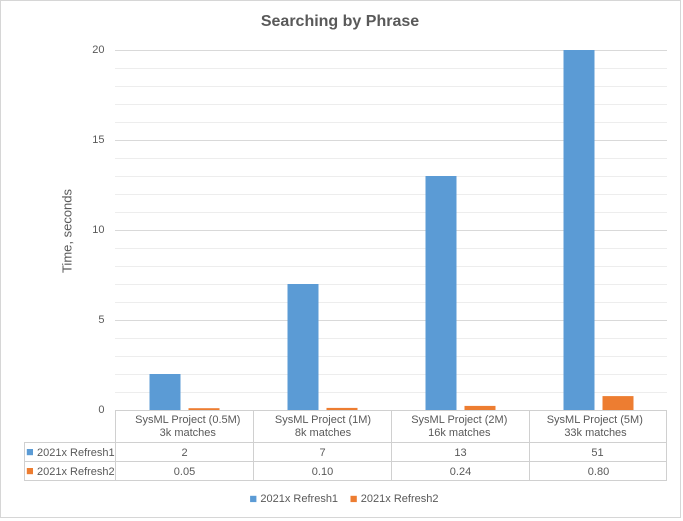 This screenshot has width=683, height=521. What do you see at coordinates (323, 420) in the screenshot?
I see `svg-text: SysML Project (1M)` at bounding box center [323, 420].